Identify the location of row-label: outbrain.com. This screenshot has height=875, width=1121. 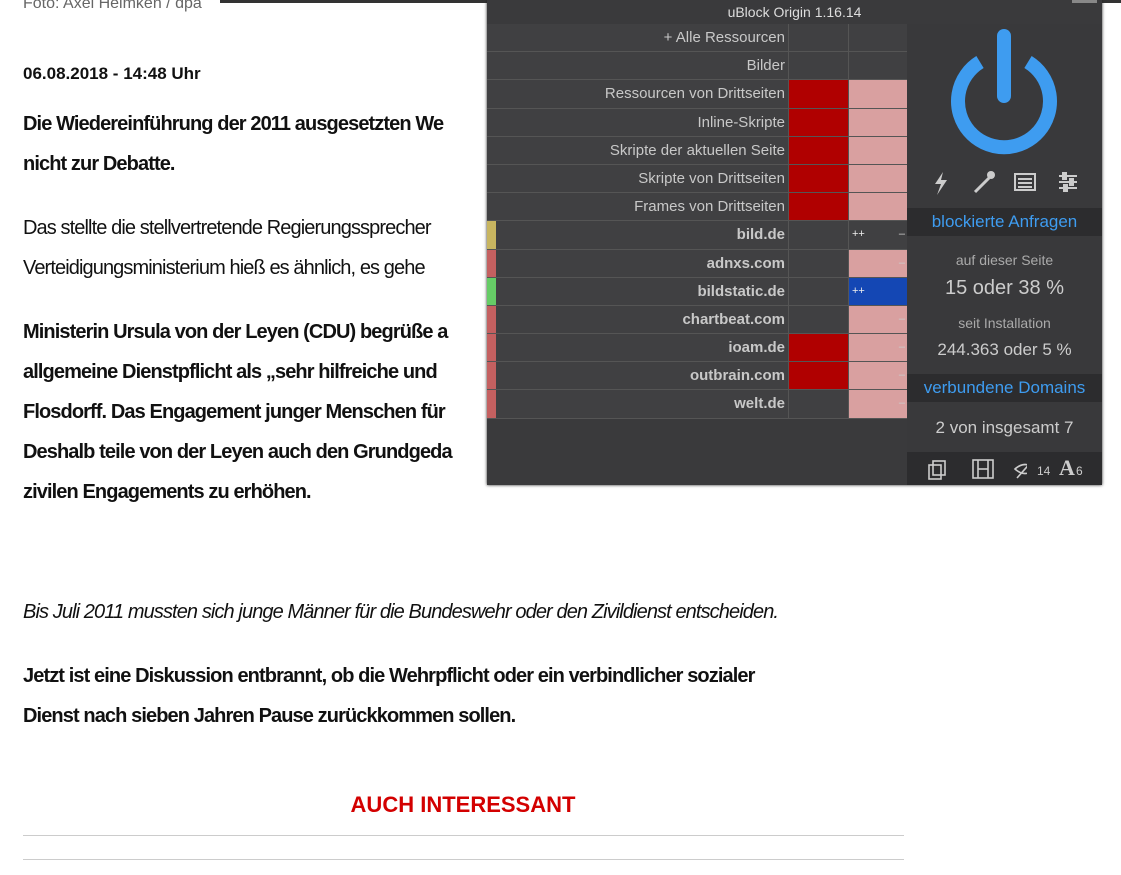
(737, 376).